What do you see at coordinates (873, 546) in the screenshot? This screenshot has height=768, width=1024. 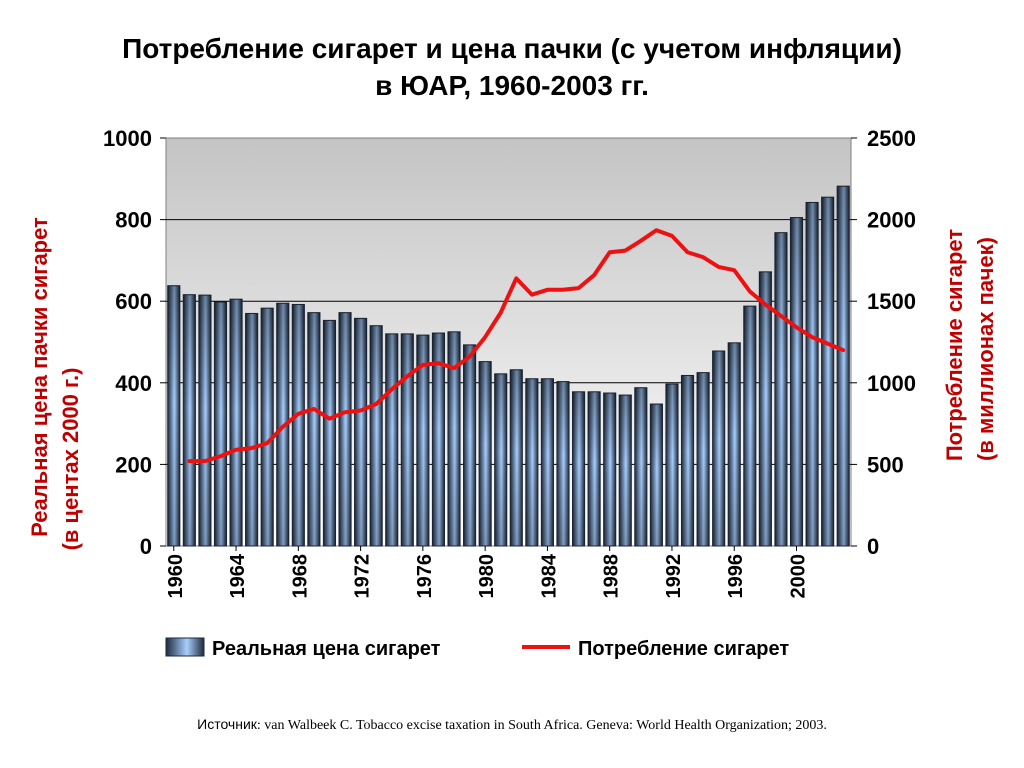 I see `right-tick-label: 0` at bounding box center [873, 546].